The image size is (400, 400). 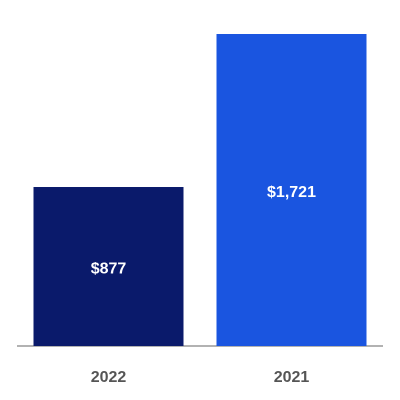 I want to click on x-tick-label: 2021, so click(x=292, y=377).